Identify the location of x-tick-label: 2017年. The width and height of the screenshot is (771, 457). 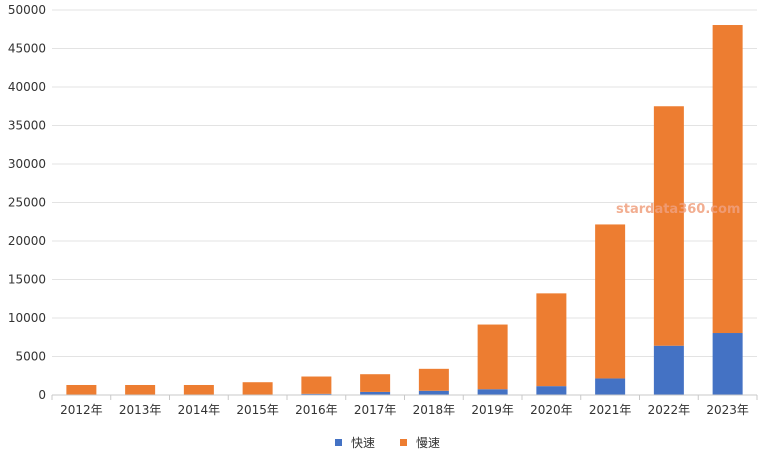
(375, 410).